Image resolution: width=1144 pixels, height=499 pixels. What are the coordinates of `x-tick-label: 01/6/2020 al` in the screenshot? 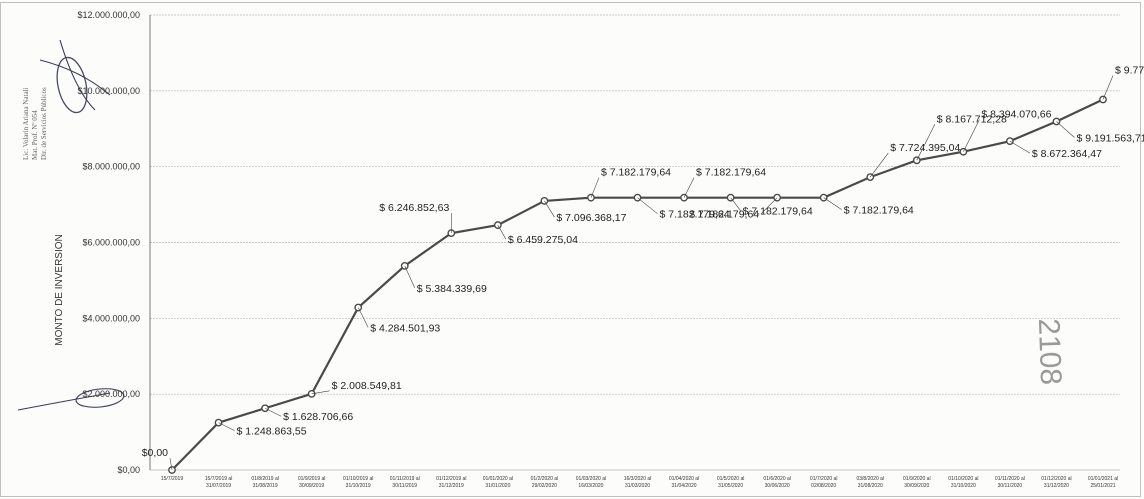 It's located at (777, 479).